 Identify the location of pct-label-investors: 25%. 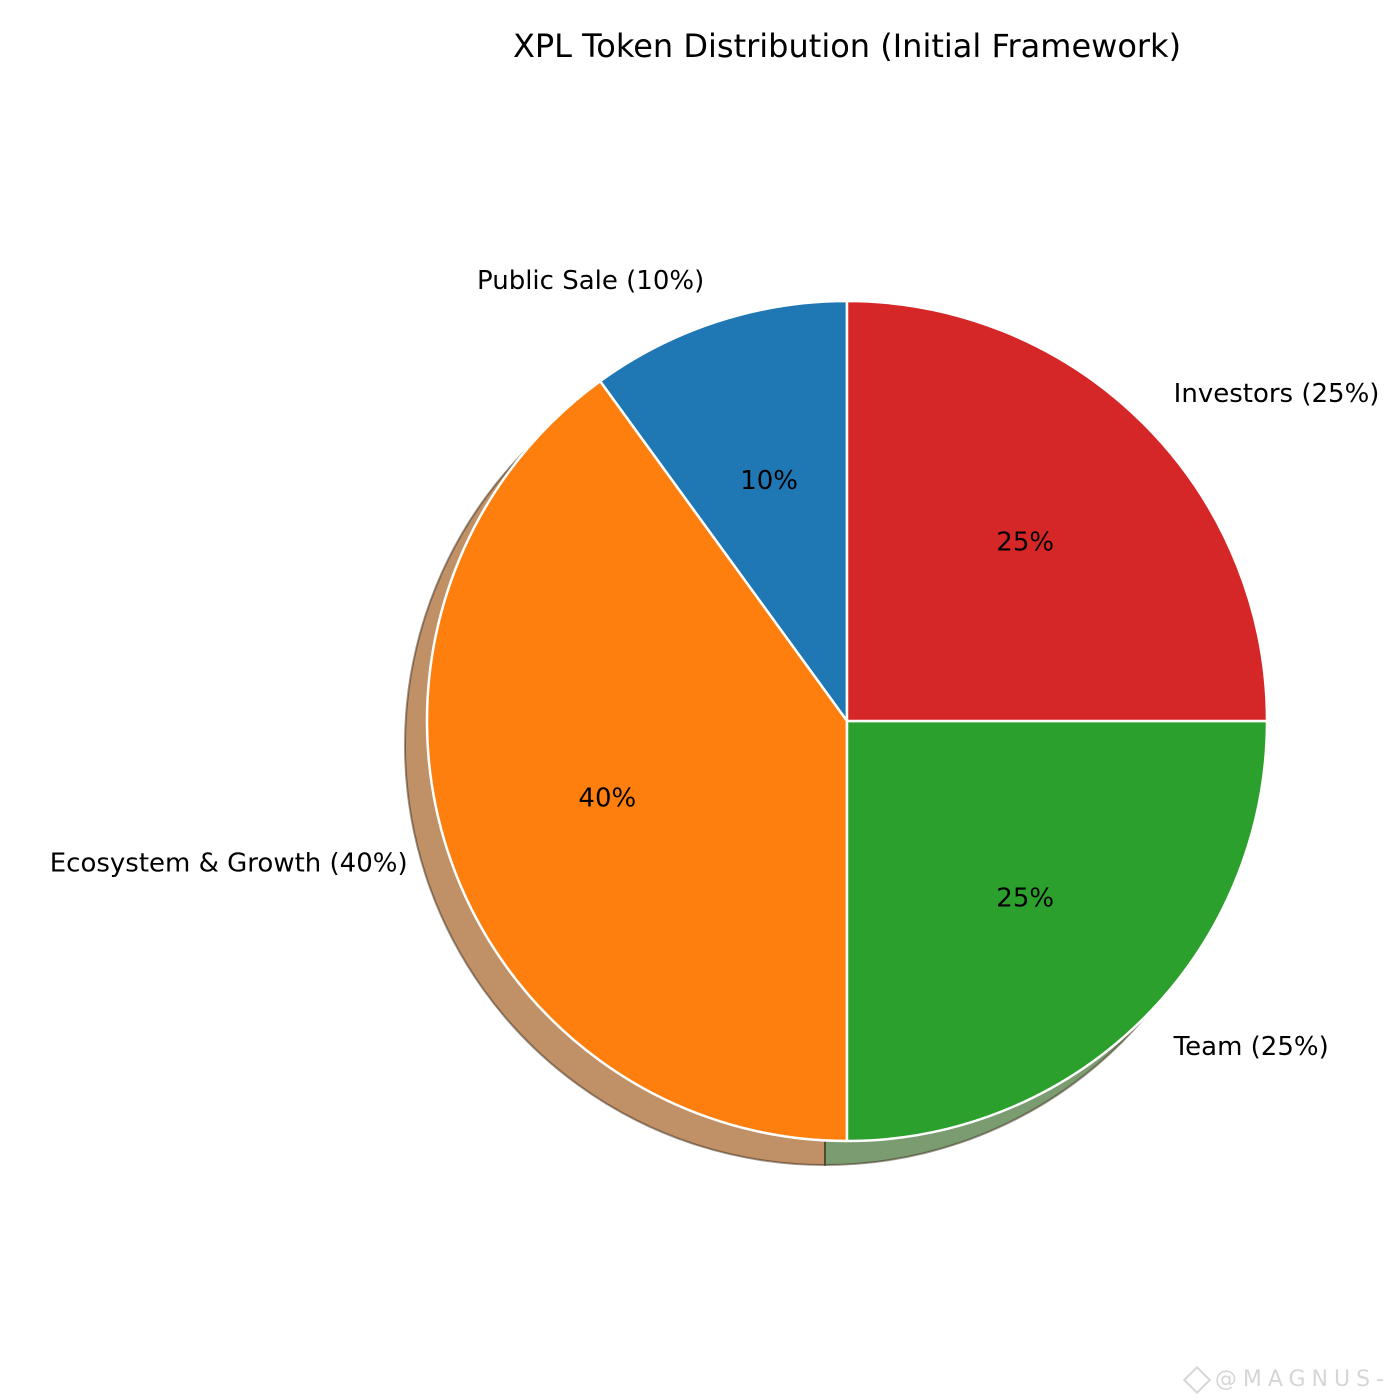
(1025, 542).